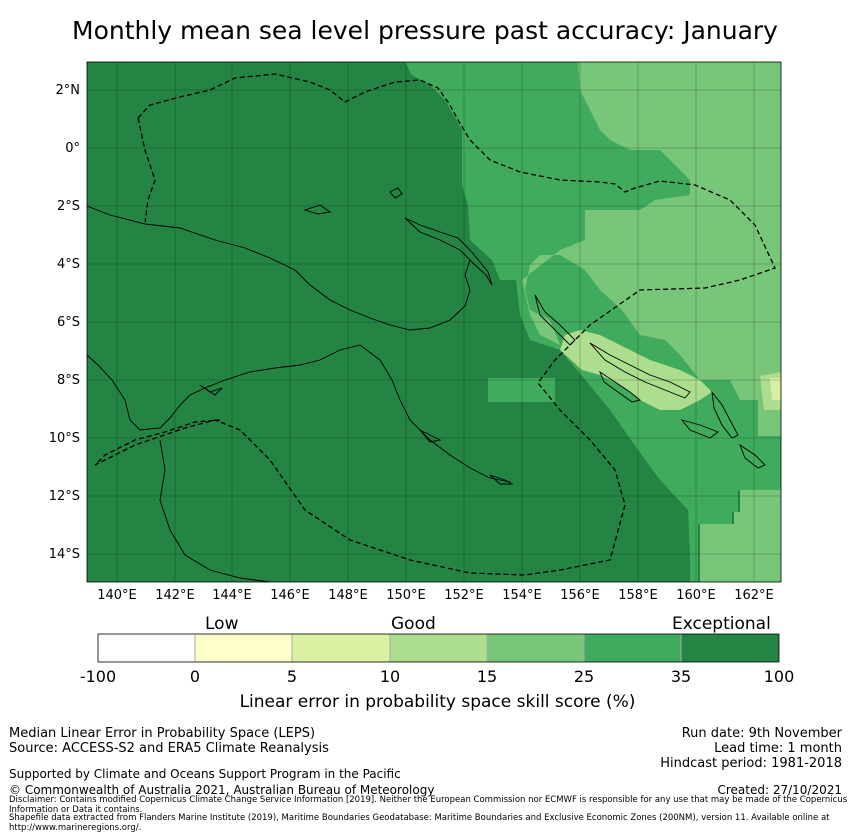  I want to click on colorbar-tick: 25, so click(584, 676).